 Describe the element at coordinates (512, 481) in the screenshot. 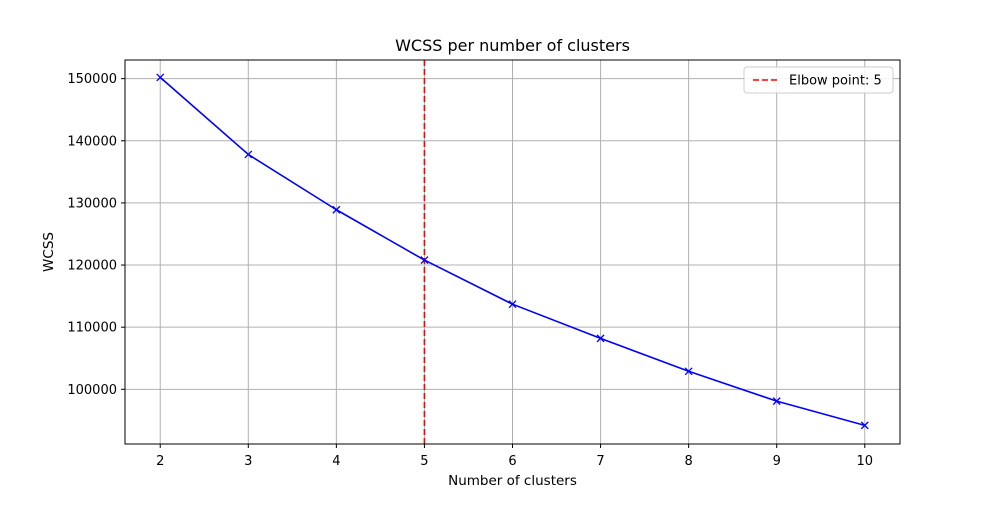

I see `x-axis-label: Number of clusters` at that location.